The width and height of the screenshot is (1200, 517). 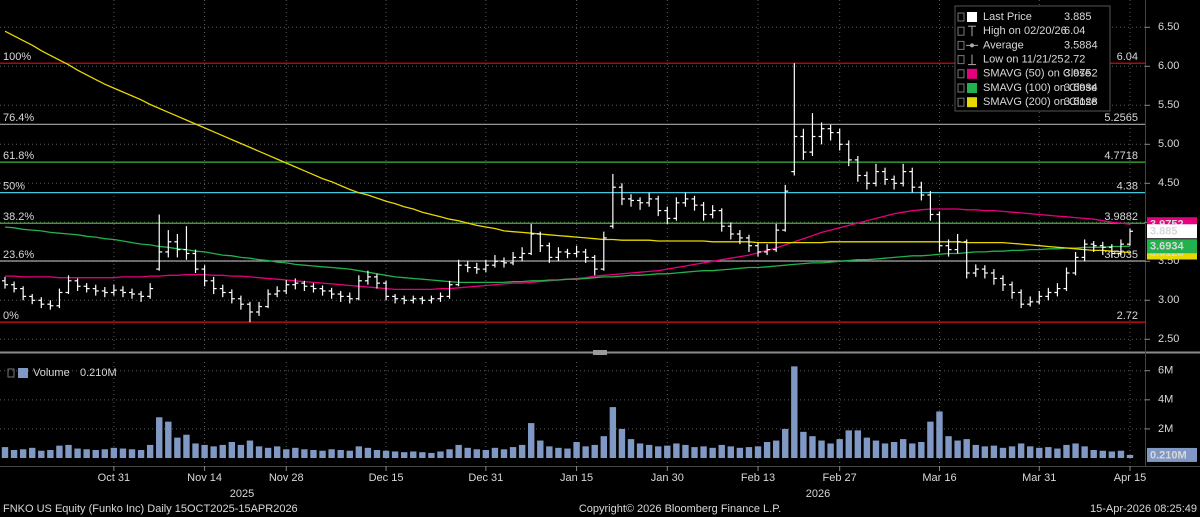 What do you see at coordinates (1130, 478) in the screenshot?
I see `x-tick-label: Apr 15` at bounding box center [1130, 478].